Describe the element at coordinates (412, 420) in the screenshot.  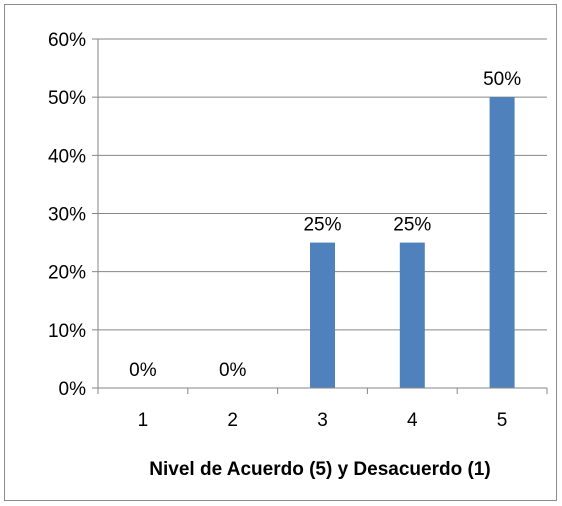
I see `x-tick-label: 4` at that location.